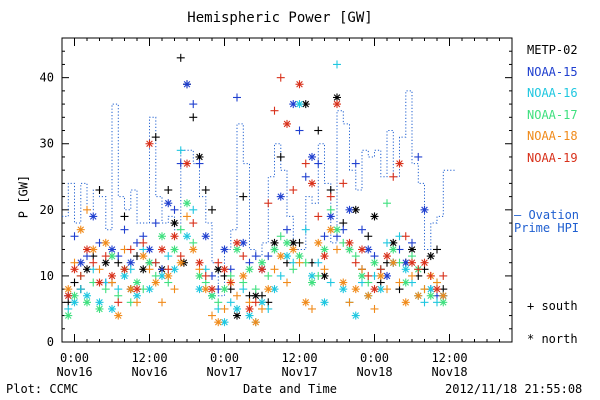 The height and width of the screenshot is (400, 600). Describe the element at coordinates (280, 18) in the screenshot. I see `chart-title: Hemispheric Power [GW]` at that location.